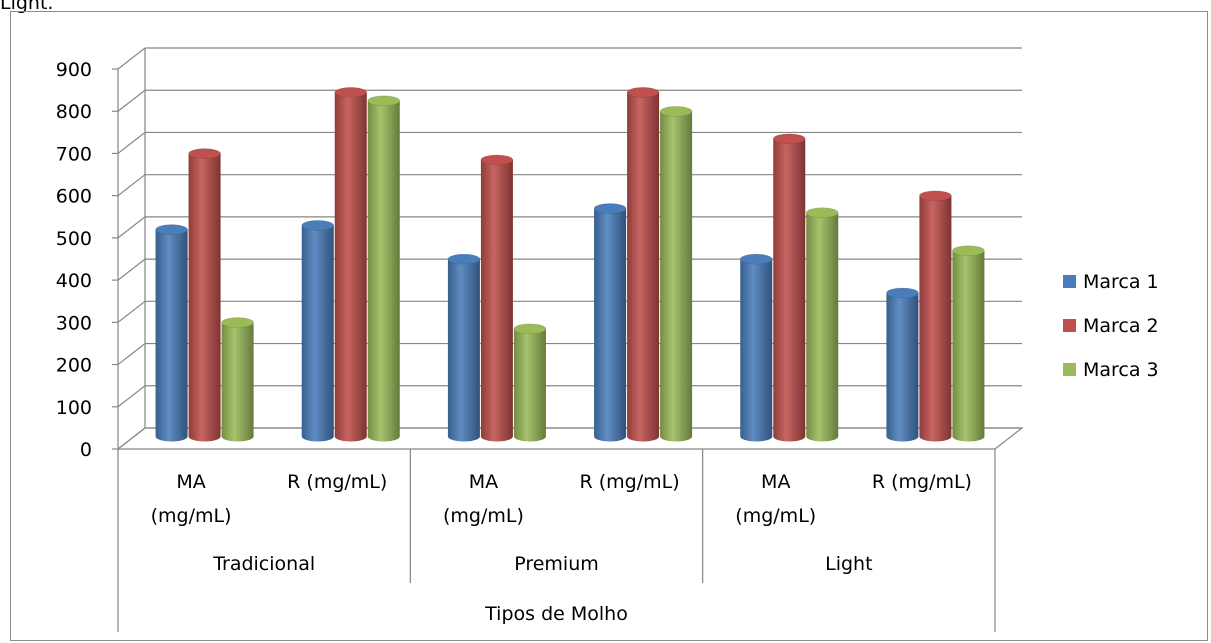 This screenshot has width=1211, height=643. Describe the element at coordinates (74, 323) in the screenshot. I see `y-tick-label: 300` at that location.